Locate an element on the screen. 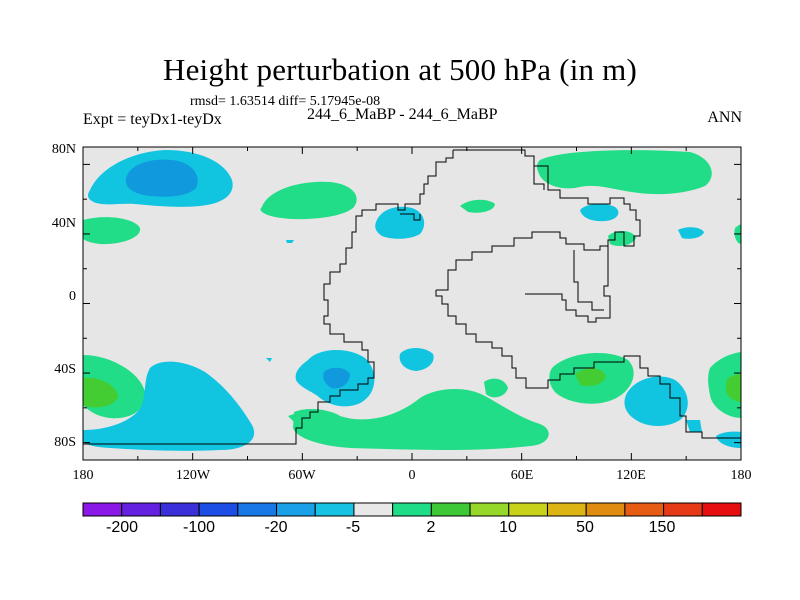 The image size is (800, 600). x-tick-label: 60W is located at coordinates (302, 475).